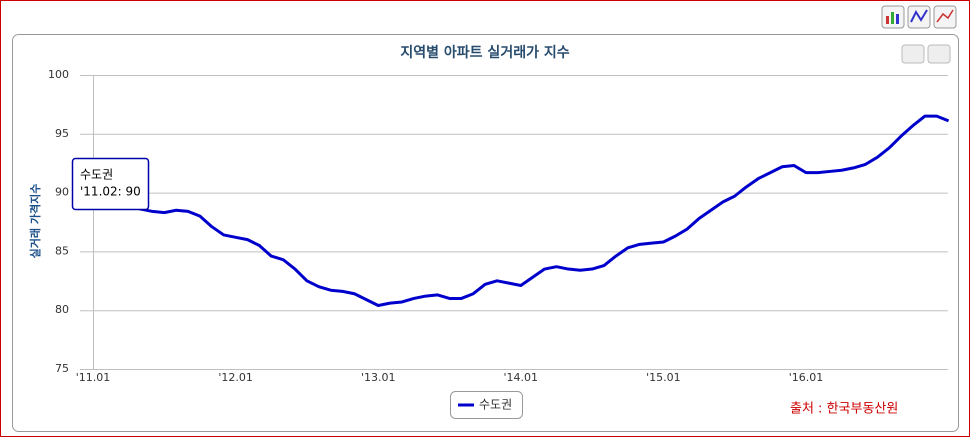  What do you see at coordinates (484, 52) in the screenshot?
I see `chart-title: 지역별 아파트 실거래가 지수` at bounding box center [484, 52].